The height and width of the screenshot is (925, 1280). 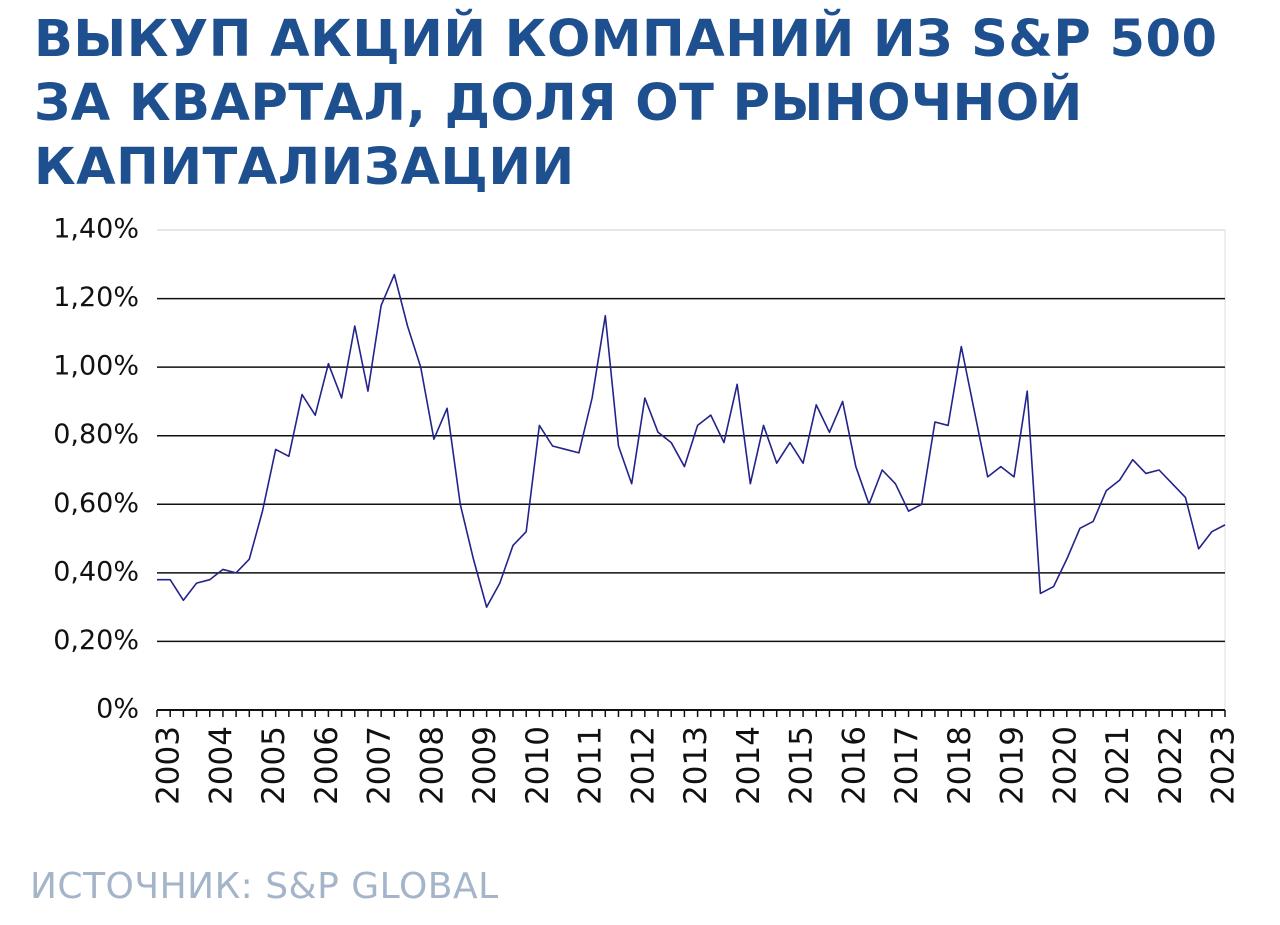 I want to click on x-tick-label: 2016, so click(x=854, y=765).